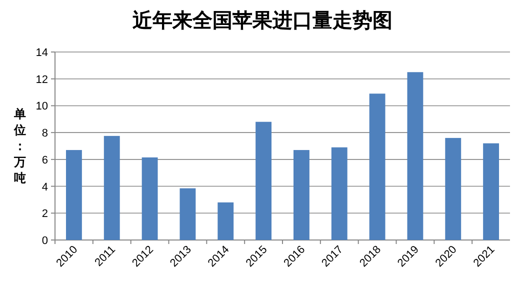 This screenshot has width=525, height=284. I want to click on y-tick-label: 12, so click(42, 80).